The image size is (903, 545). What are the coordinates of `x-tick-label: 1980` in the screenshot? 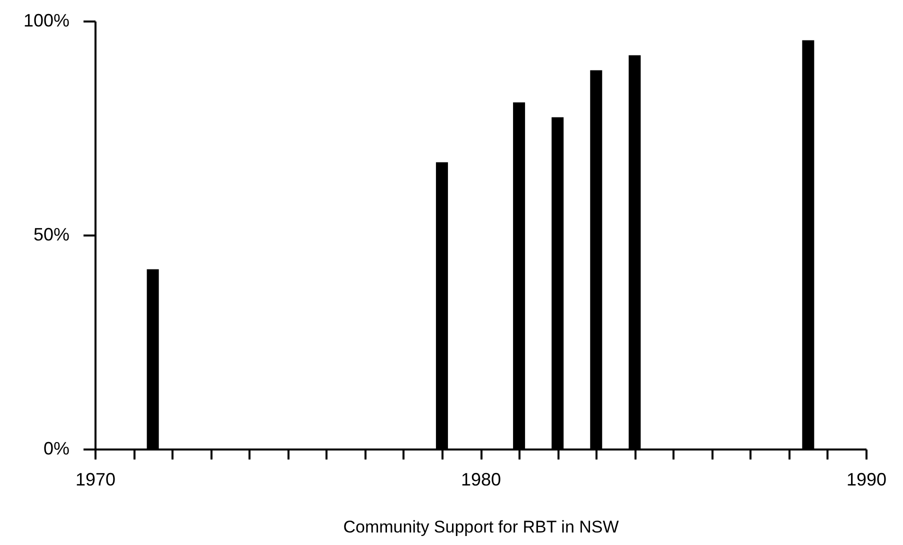 It's located at (481, 480).